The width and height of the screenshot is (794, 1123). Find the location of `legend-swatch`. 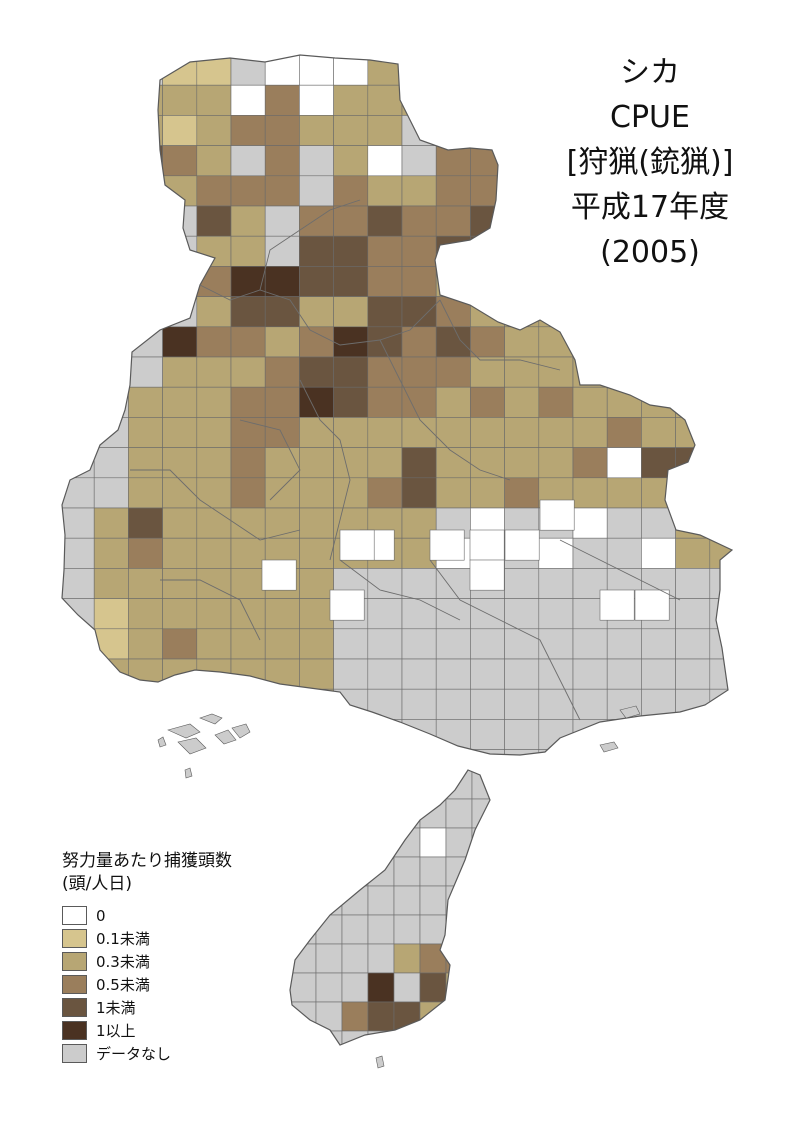

legend-swatch is located at coordinates (74, 1030).